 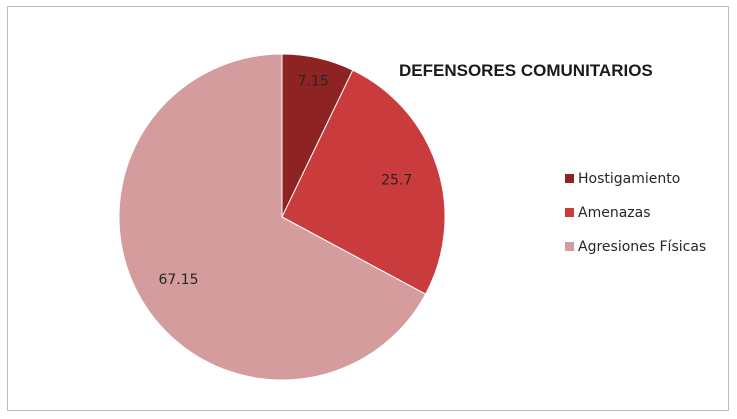 What do you see at coordinates (178, 280) in the screenshot?
I see `data-label: 67.15` at bounding box center [178, 280].